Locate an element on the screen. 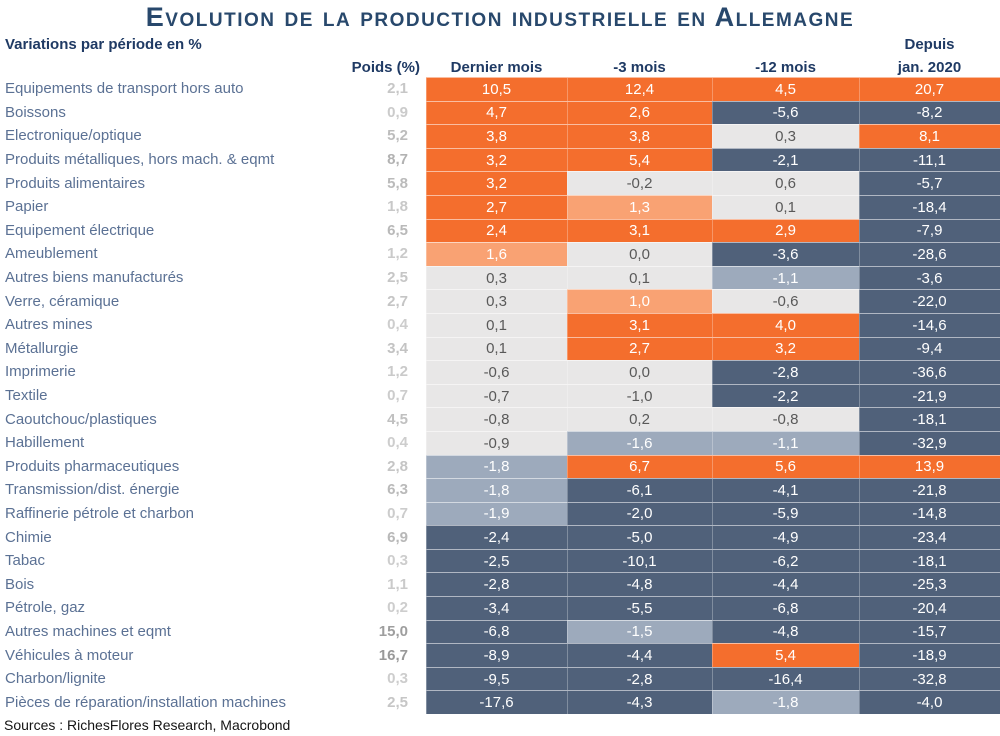  heat-cell: 4,5 is located at coordinates (785, 89).